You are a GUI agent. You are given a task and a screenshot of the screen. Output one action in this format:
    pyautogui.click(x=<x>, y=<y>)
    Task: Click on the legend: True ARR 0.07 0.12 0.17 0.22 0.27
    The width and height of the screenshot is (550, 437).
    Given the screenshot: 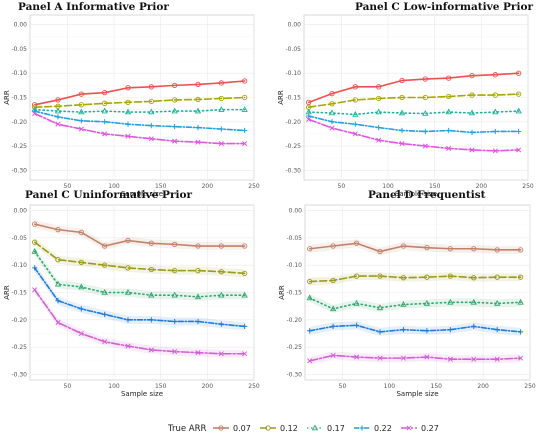 What is the action you would take?
    pyautogui.click(x=303, y=429)
    